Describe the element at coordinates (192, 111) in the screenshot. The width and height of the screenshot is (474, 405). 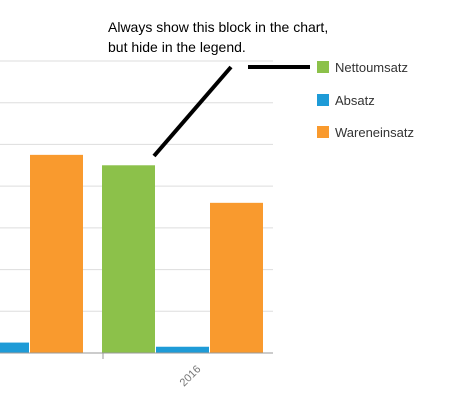
I see `annotation-pointer-diagonal` at that location.